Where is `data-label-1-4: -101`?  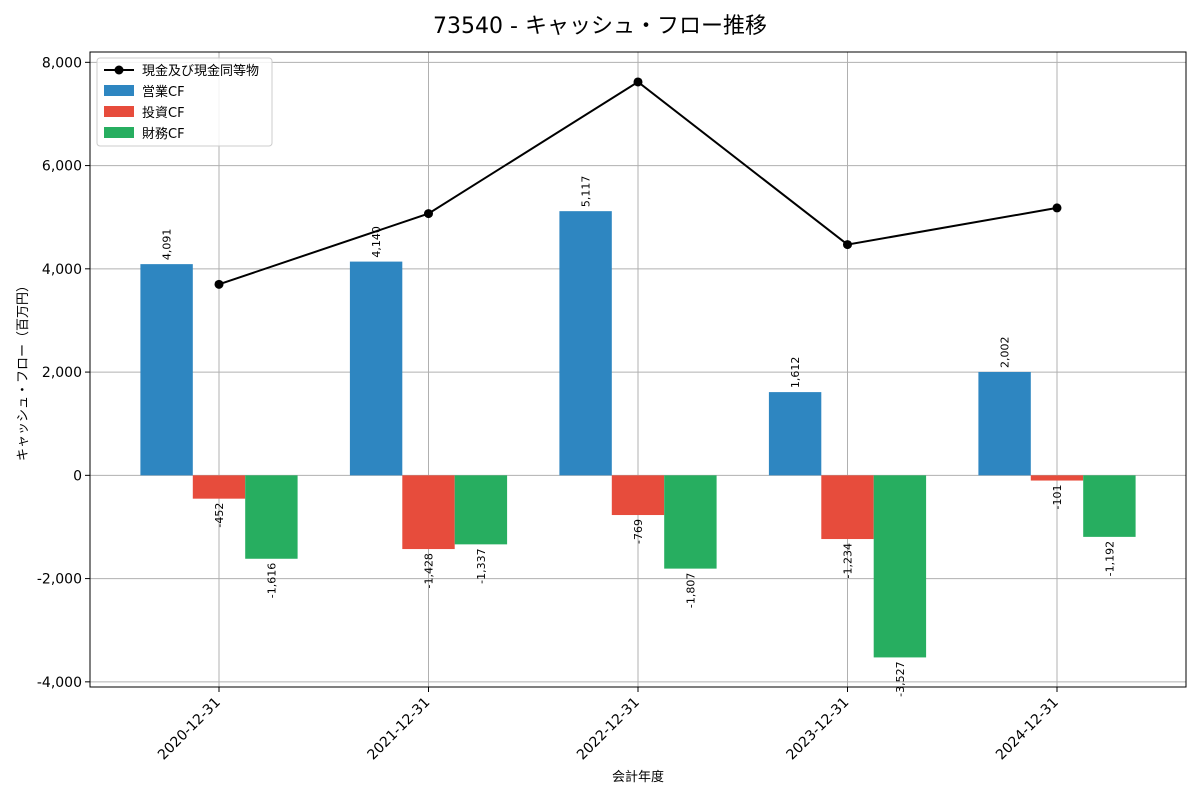
data-label-1-4: -101 is located at coordinates (1057, 497).